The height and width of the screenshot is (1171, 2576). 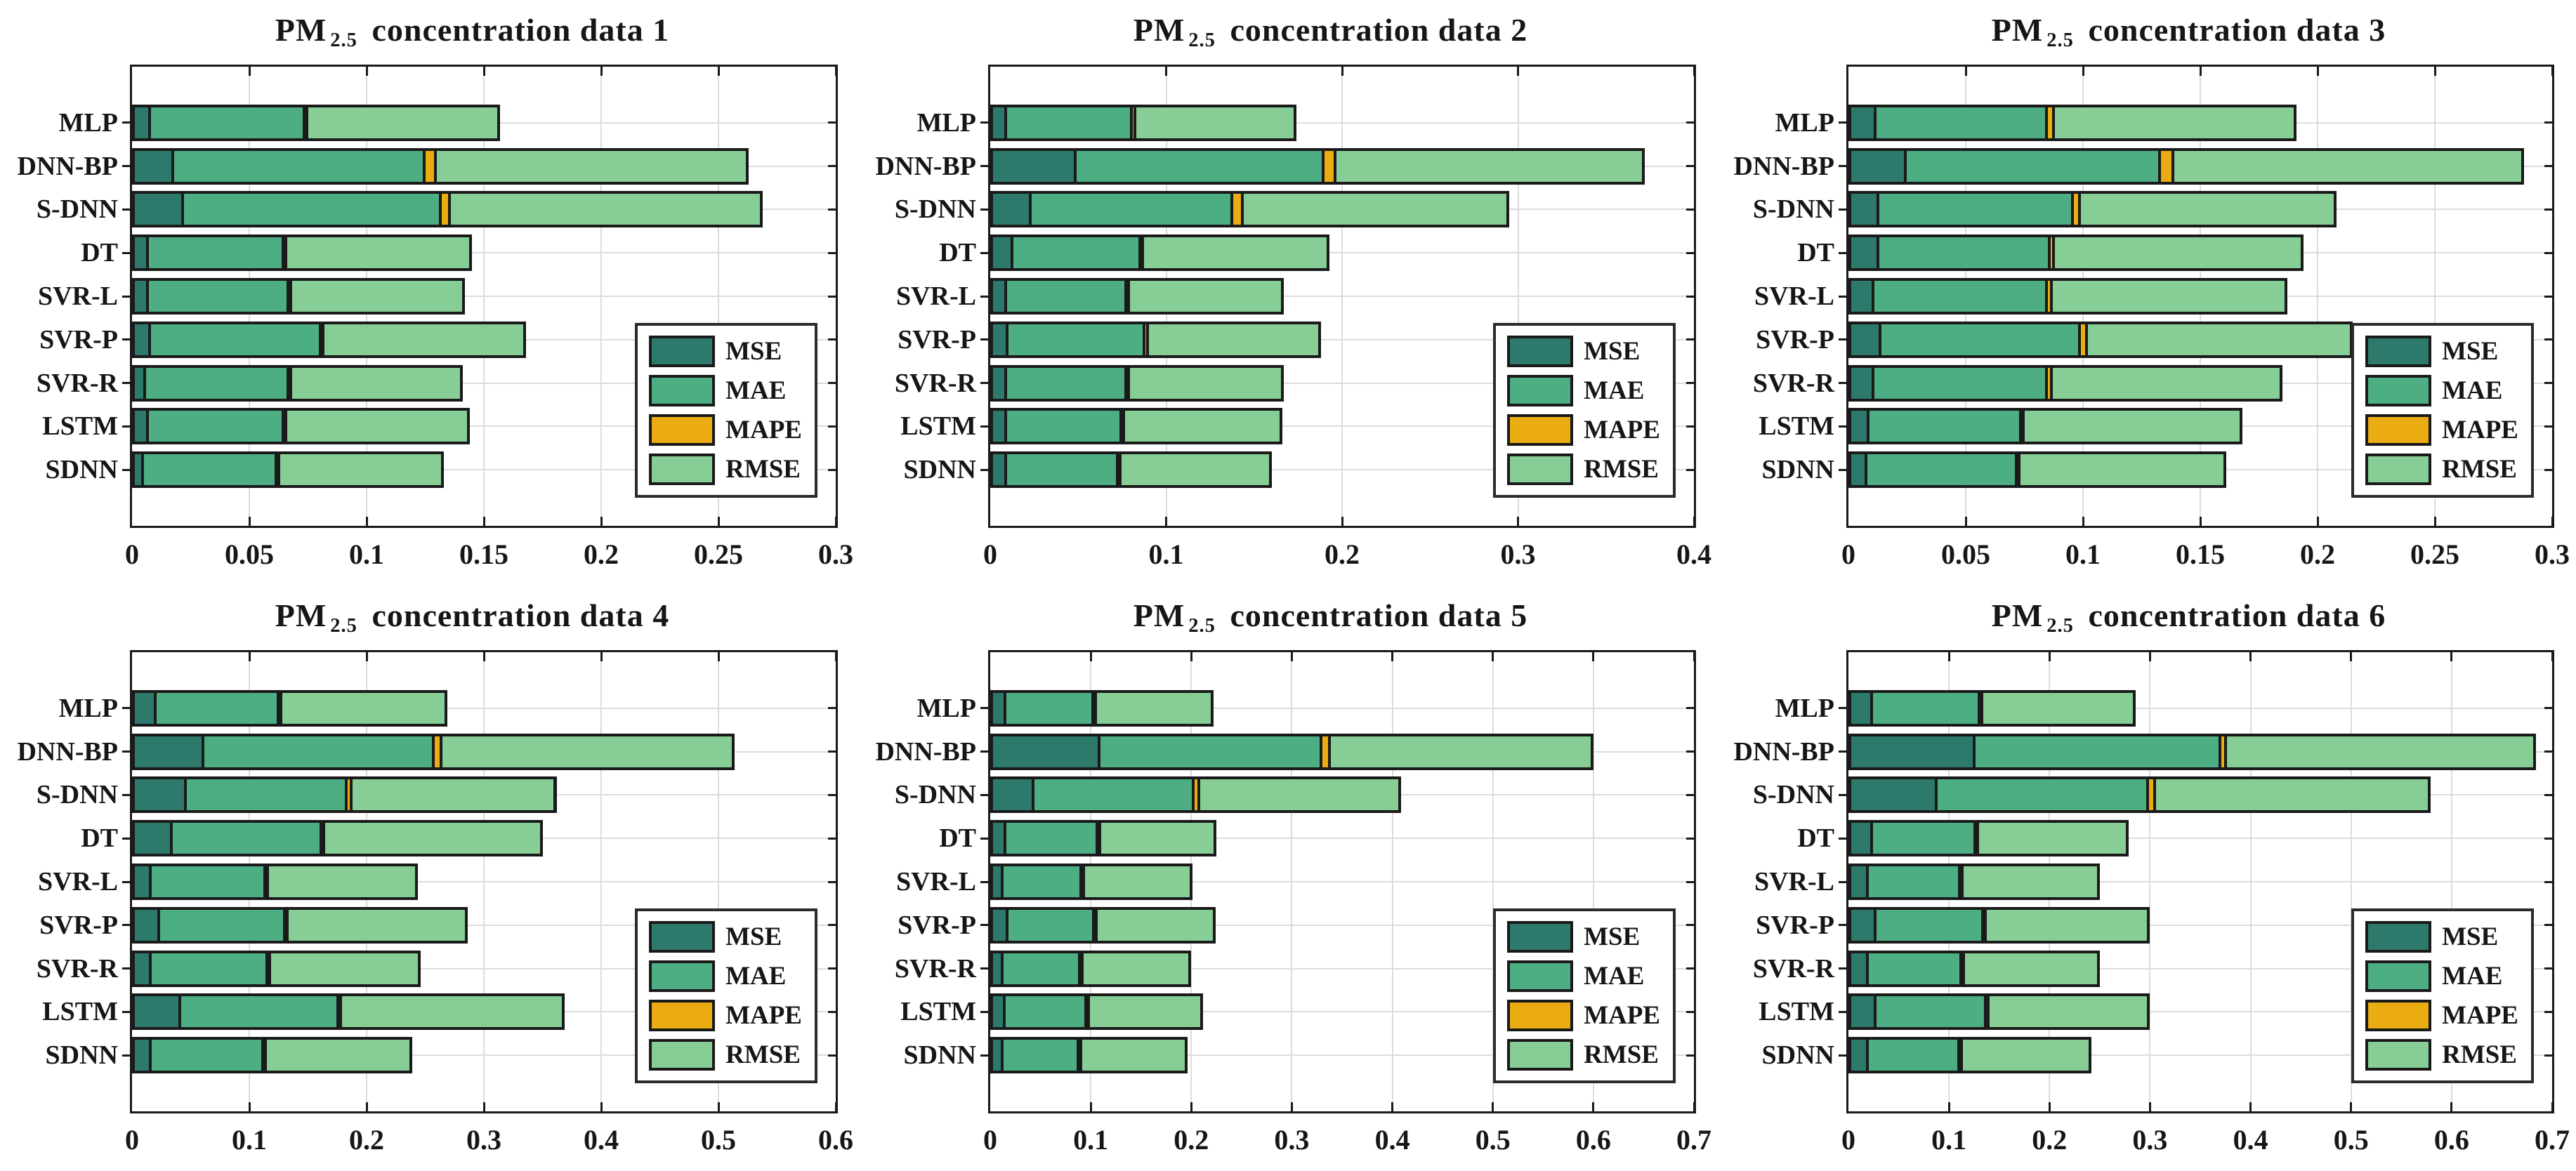 I want to click on x-axis-tick-label: 0.6, so click(x=835, y=1140).